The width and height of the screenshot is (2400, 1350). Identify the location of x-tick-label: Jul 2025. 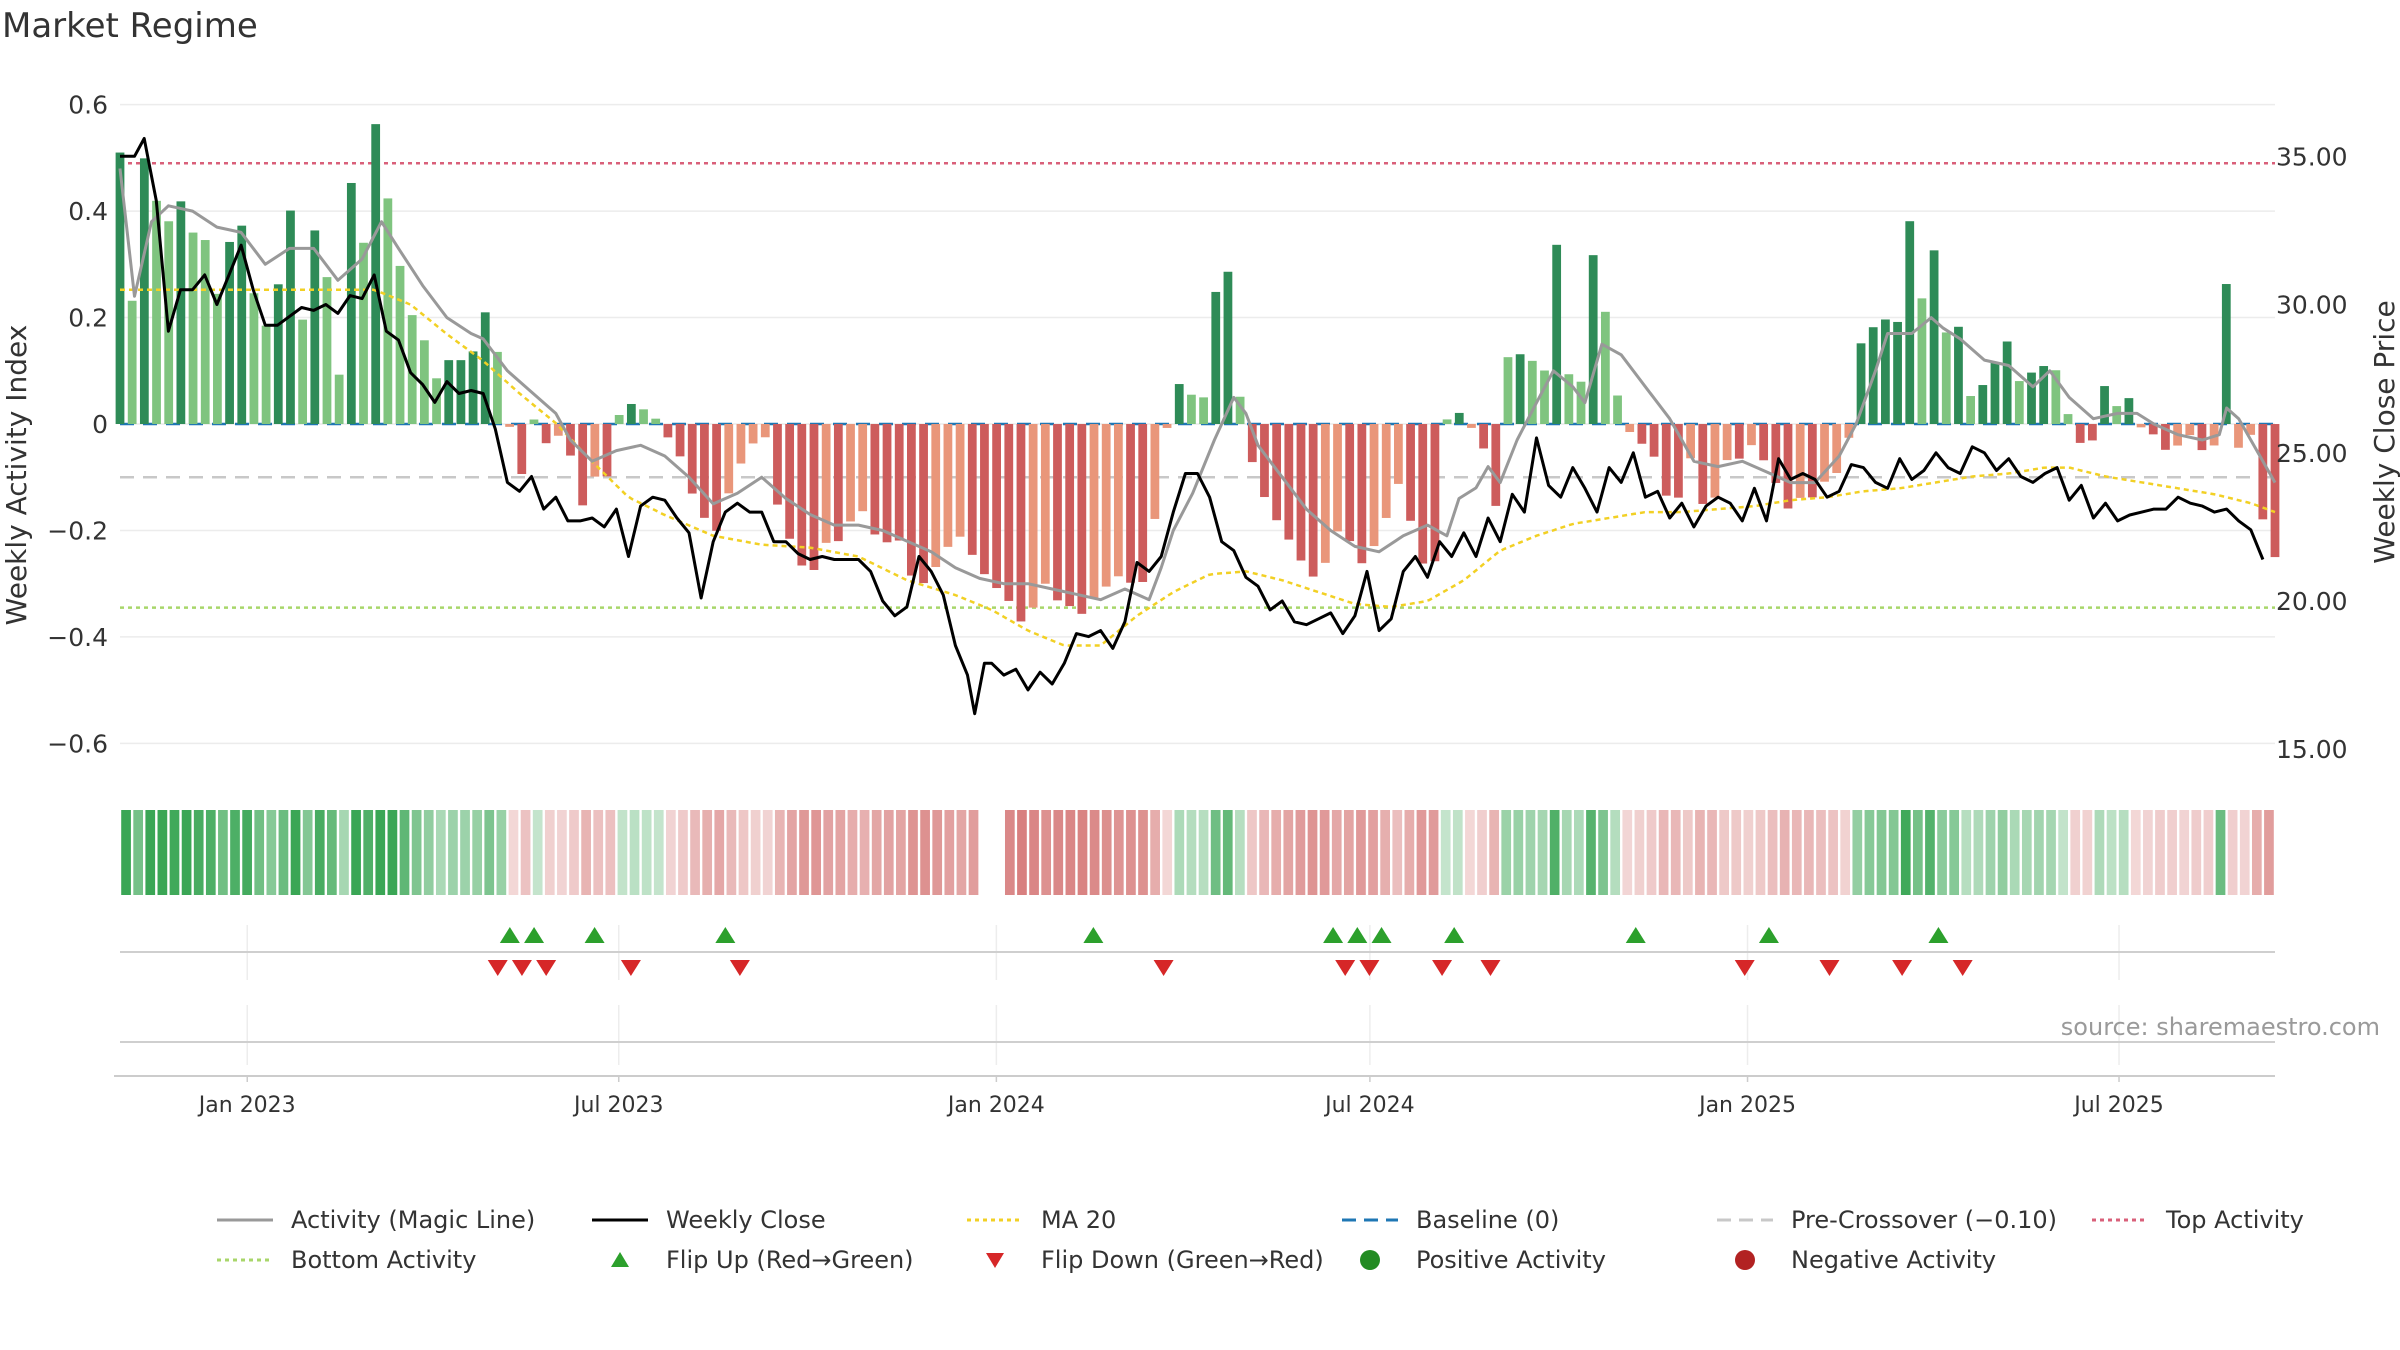
(2118, 1105).